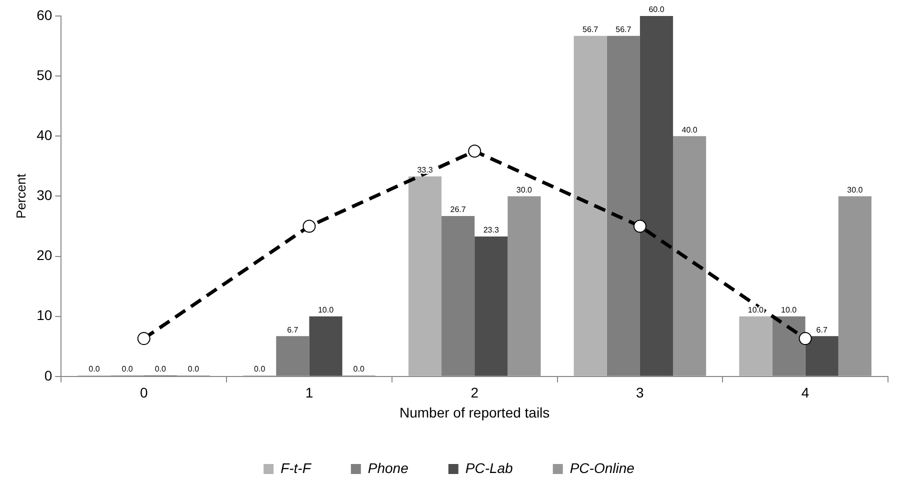 The image size is (908, 486). What do you see at coordinates (44, 195) in the screenshot?
I see `y-tick-label: 30` at bounding box center [44, 195].